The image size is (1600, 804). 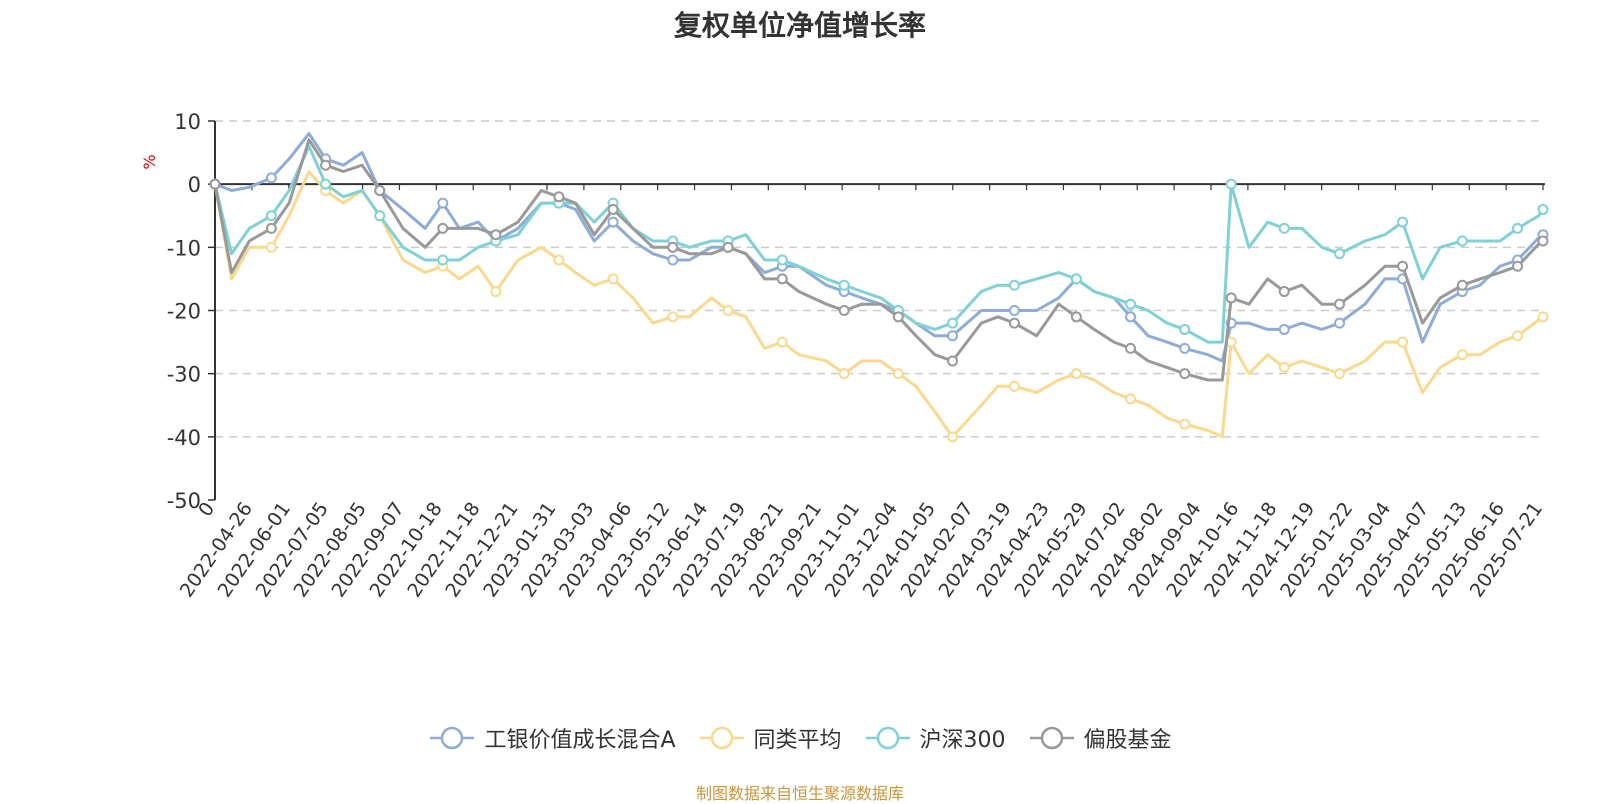 I want to click on legend-label: 同类平均, so click(x=797, y=740).